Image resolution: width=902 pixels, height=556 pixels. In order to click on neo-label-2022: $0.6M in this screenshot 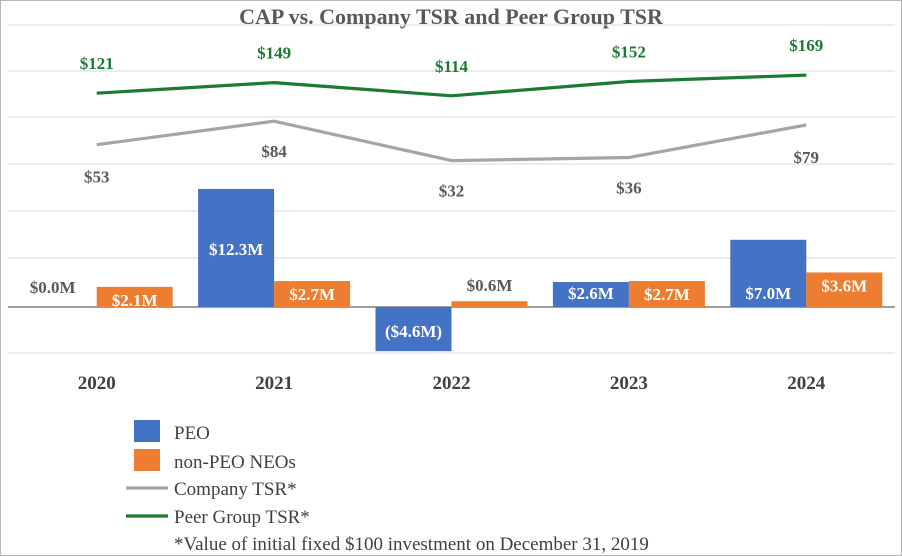, I will do `click(490, 285)`.